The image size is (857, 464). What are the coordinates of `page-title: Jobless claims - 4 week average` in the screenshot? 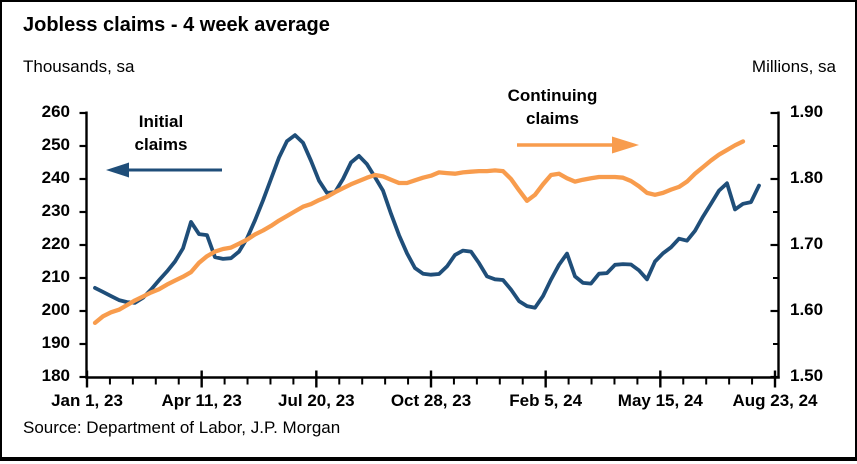 It's located at (176, 25).